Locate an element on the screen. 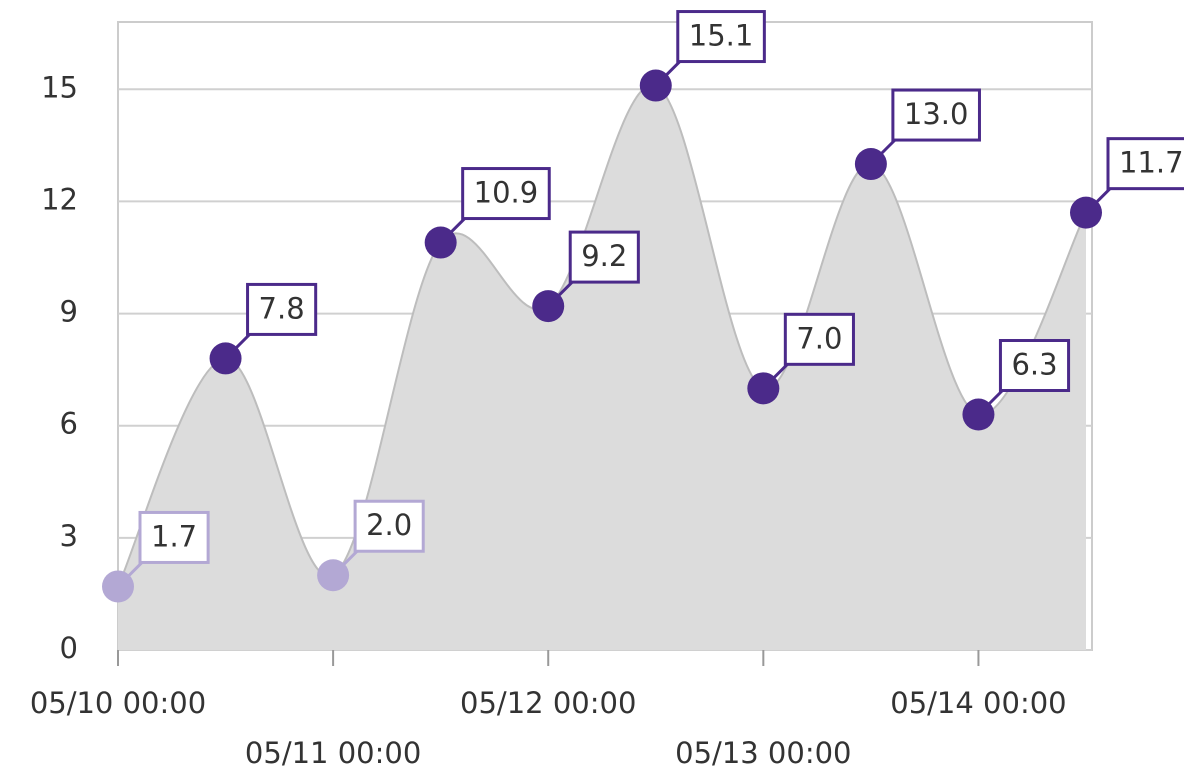 The image size is (1184, 780). x-tick-label: 05/11 00:00 is located at coordinates (333, 753).